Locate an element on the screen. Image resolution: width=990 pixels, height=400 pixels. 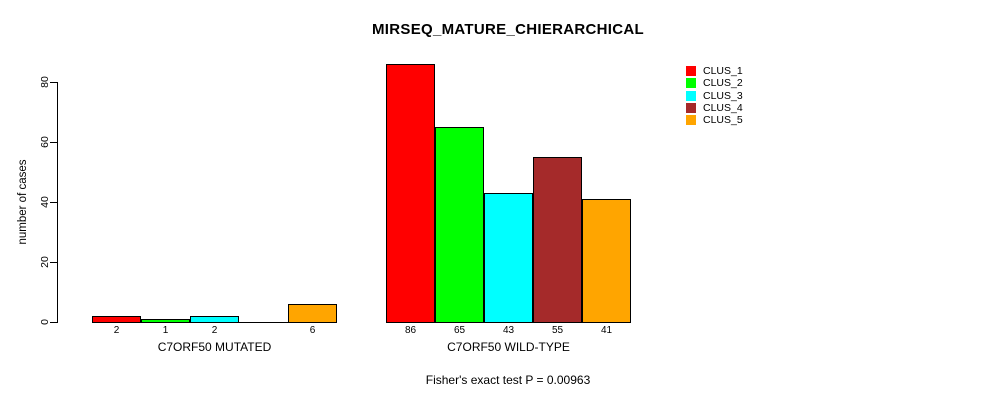
y-tick-label: 60 is located at coordinates (45, 142).